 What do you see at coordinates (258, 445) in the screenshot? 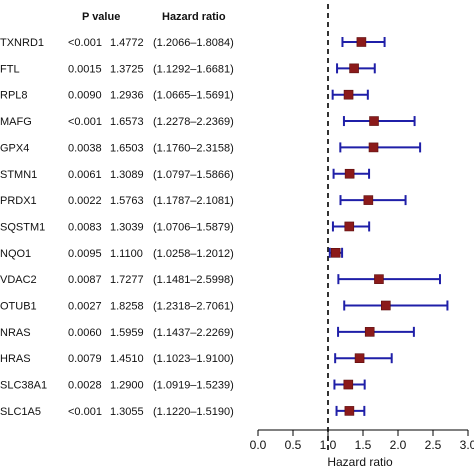
I see `x-tick-label: 0.0` at bounding box center [258, 445].